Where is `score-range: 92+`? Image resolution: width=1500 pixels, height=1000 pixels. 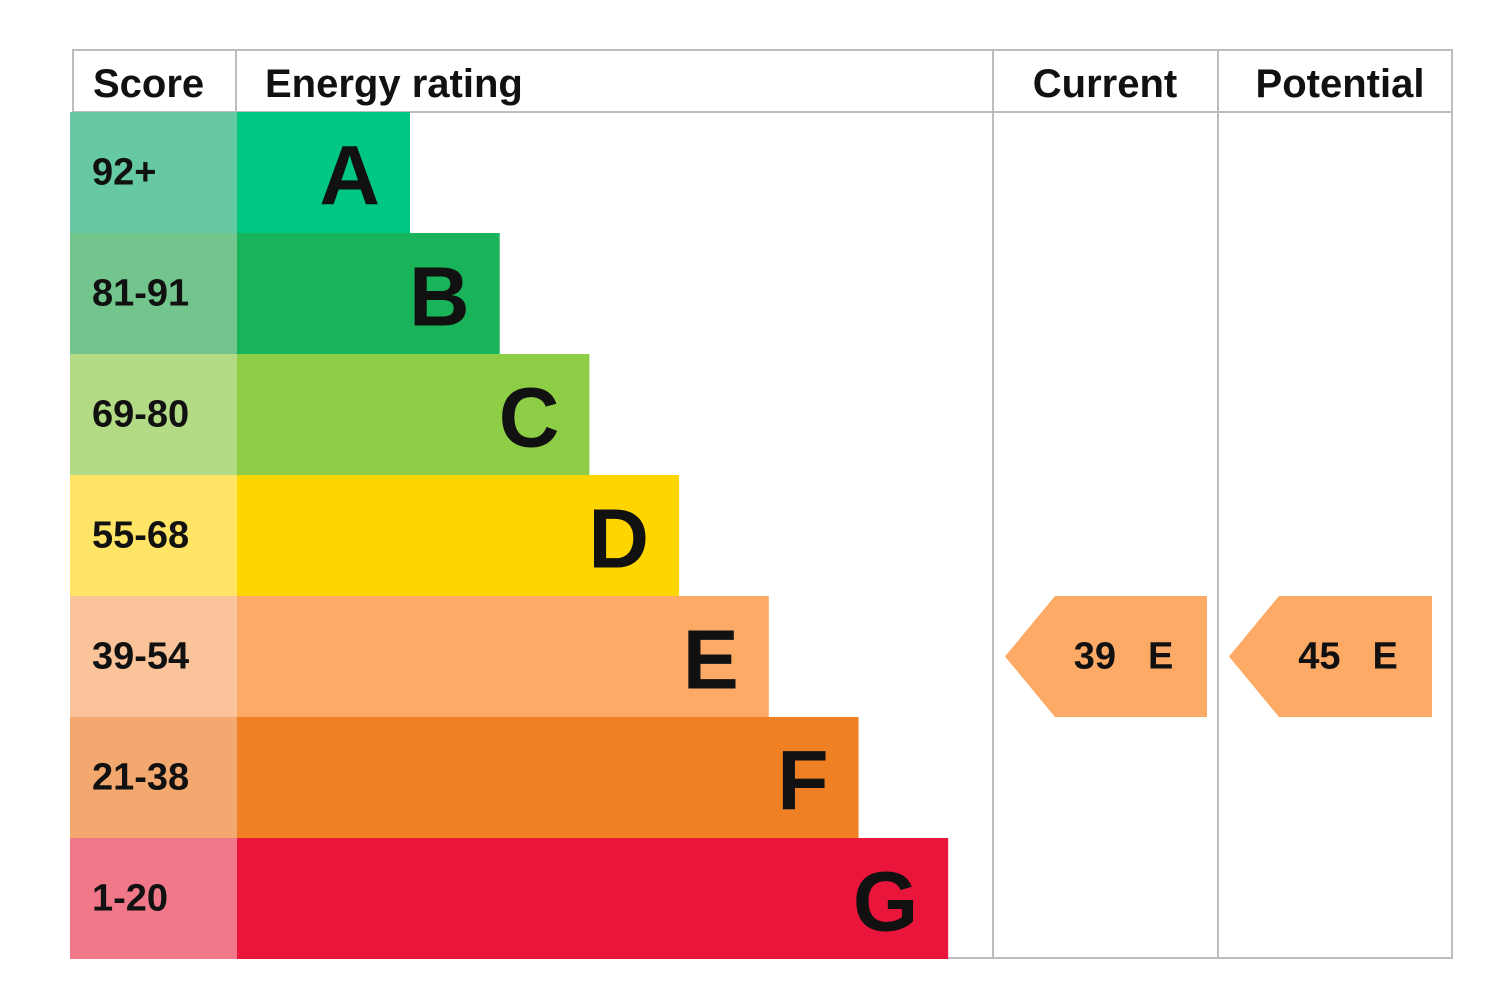 score-range: 92+ is located at coordinates (124, 173).